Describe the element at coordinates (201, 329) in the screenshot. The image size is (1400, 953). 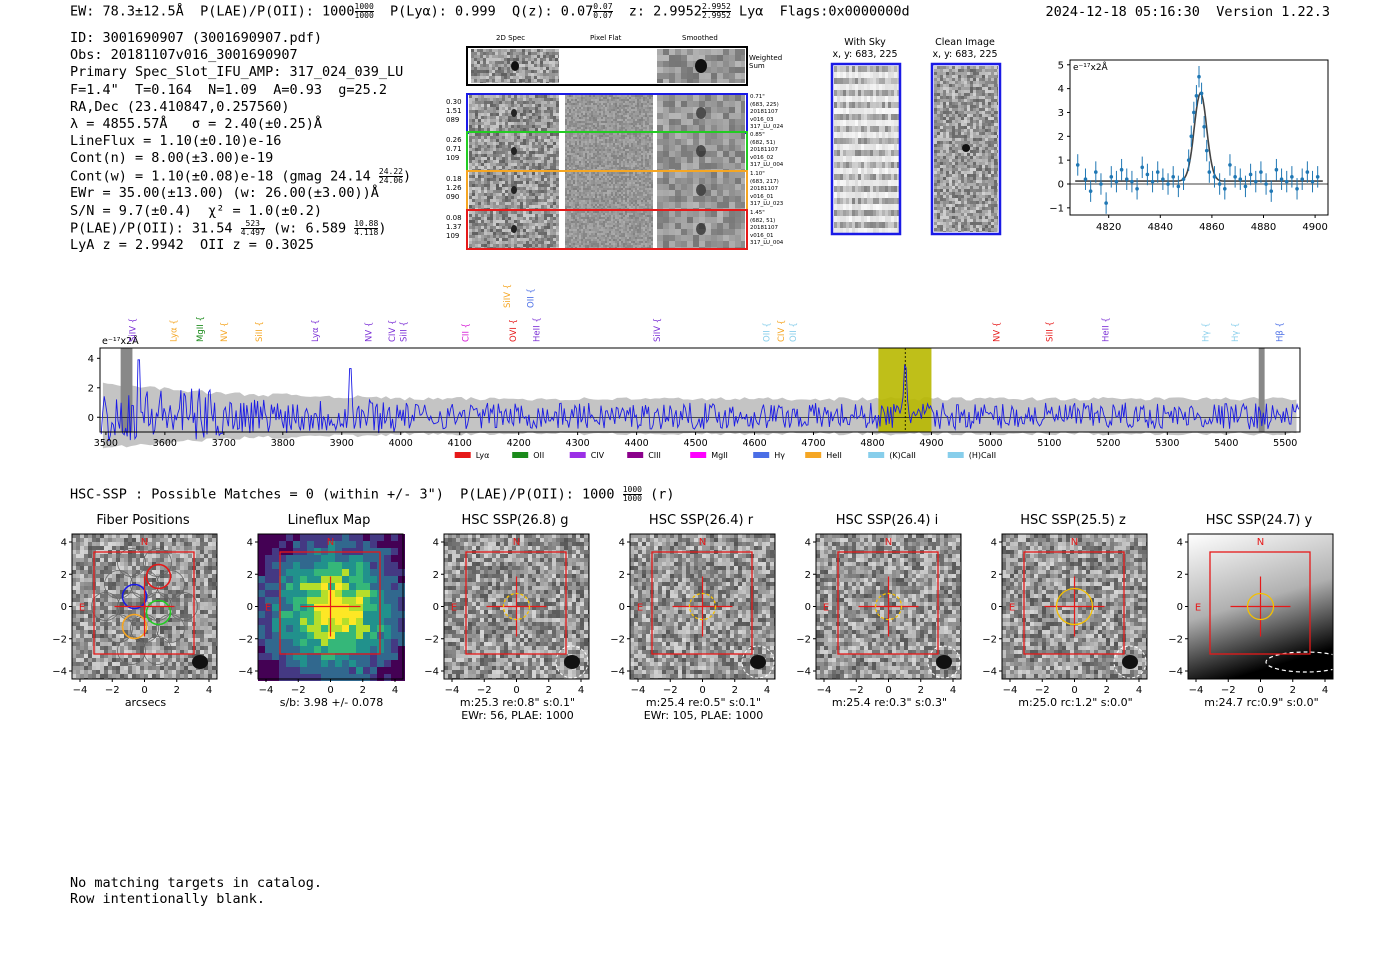
I see `spec-line-label: MgII {` at that location.